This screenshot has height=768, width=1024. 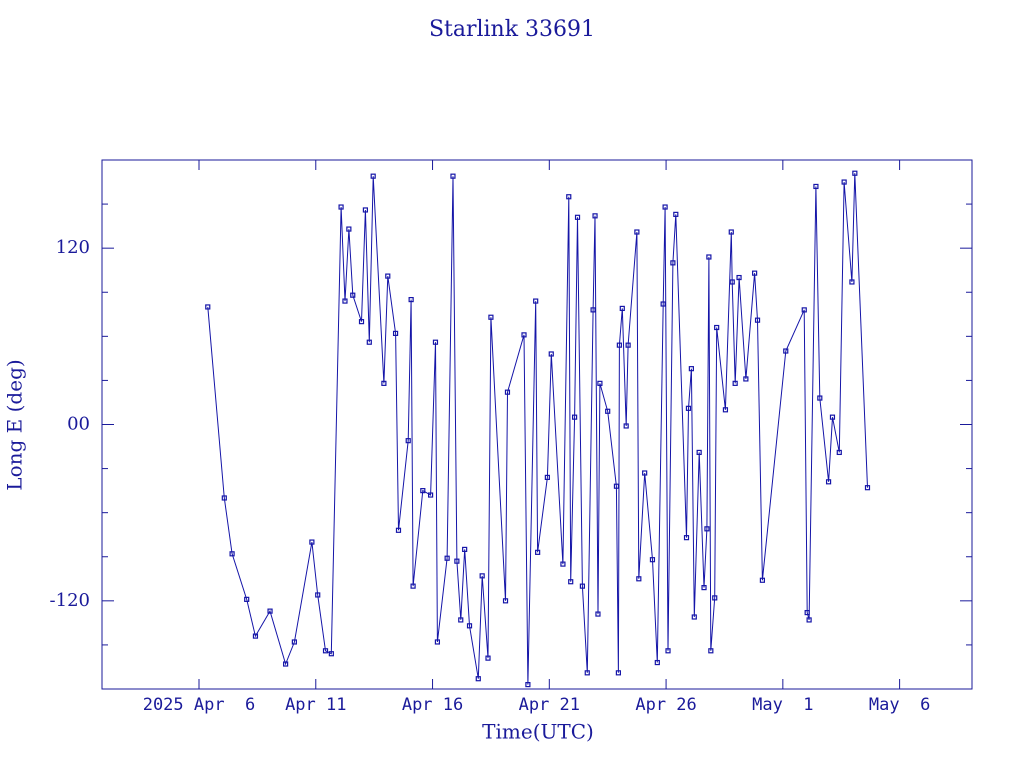 I want to click on y-tick-label: -120, so click(x=70, y=600).